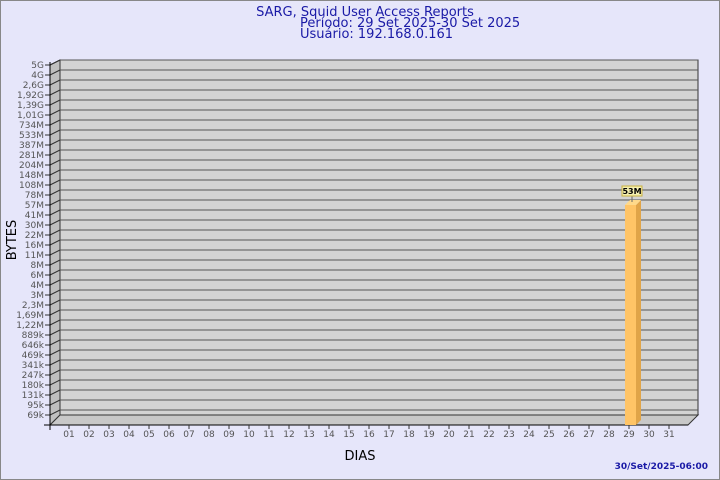  Describe the element at coordinates (31, 186) in the screenshot. I see `y-tick-label: 108M` at that location.